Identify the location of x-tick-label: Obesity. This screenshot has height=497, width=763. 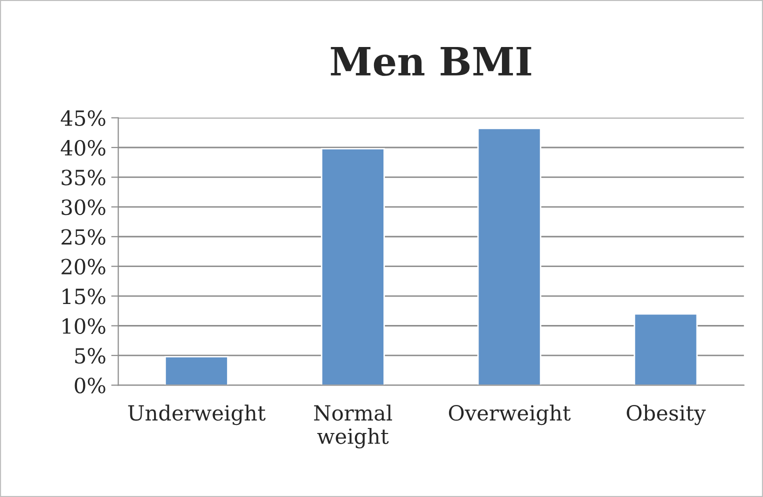
(666, 415).